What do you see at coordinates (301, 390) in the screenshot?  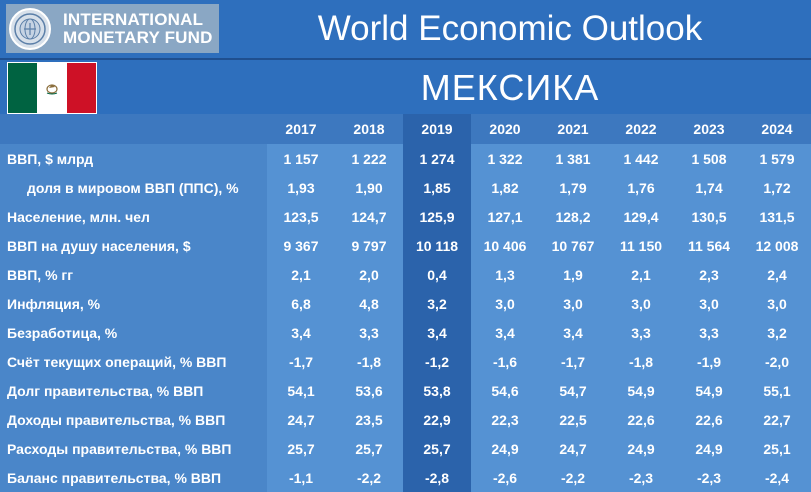 I see `table-cell: 54,1` at bounding box center [301, 390].